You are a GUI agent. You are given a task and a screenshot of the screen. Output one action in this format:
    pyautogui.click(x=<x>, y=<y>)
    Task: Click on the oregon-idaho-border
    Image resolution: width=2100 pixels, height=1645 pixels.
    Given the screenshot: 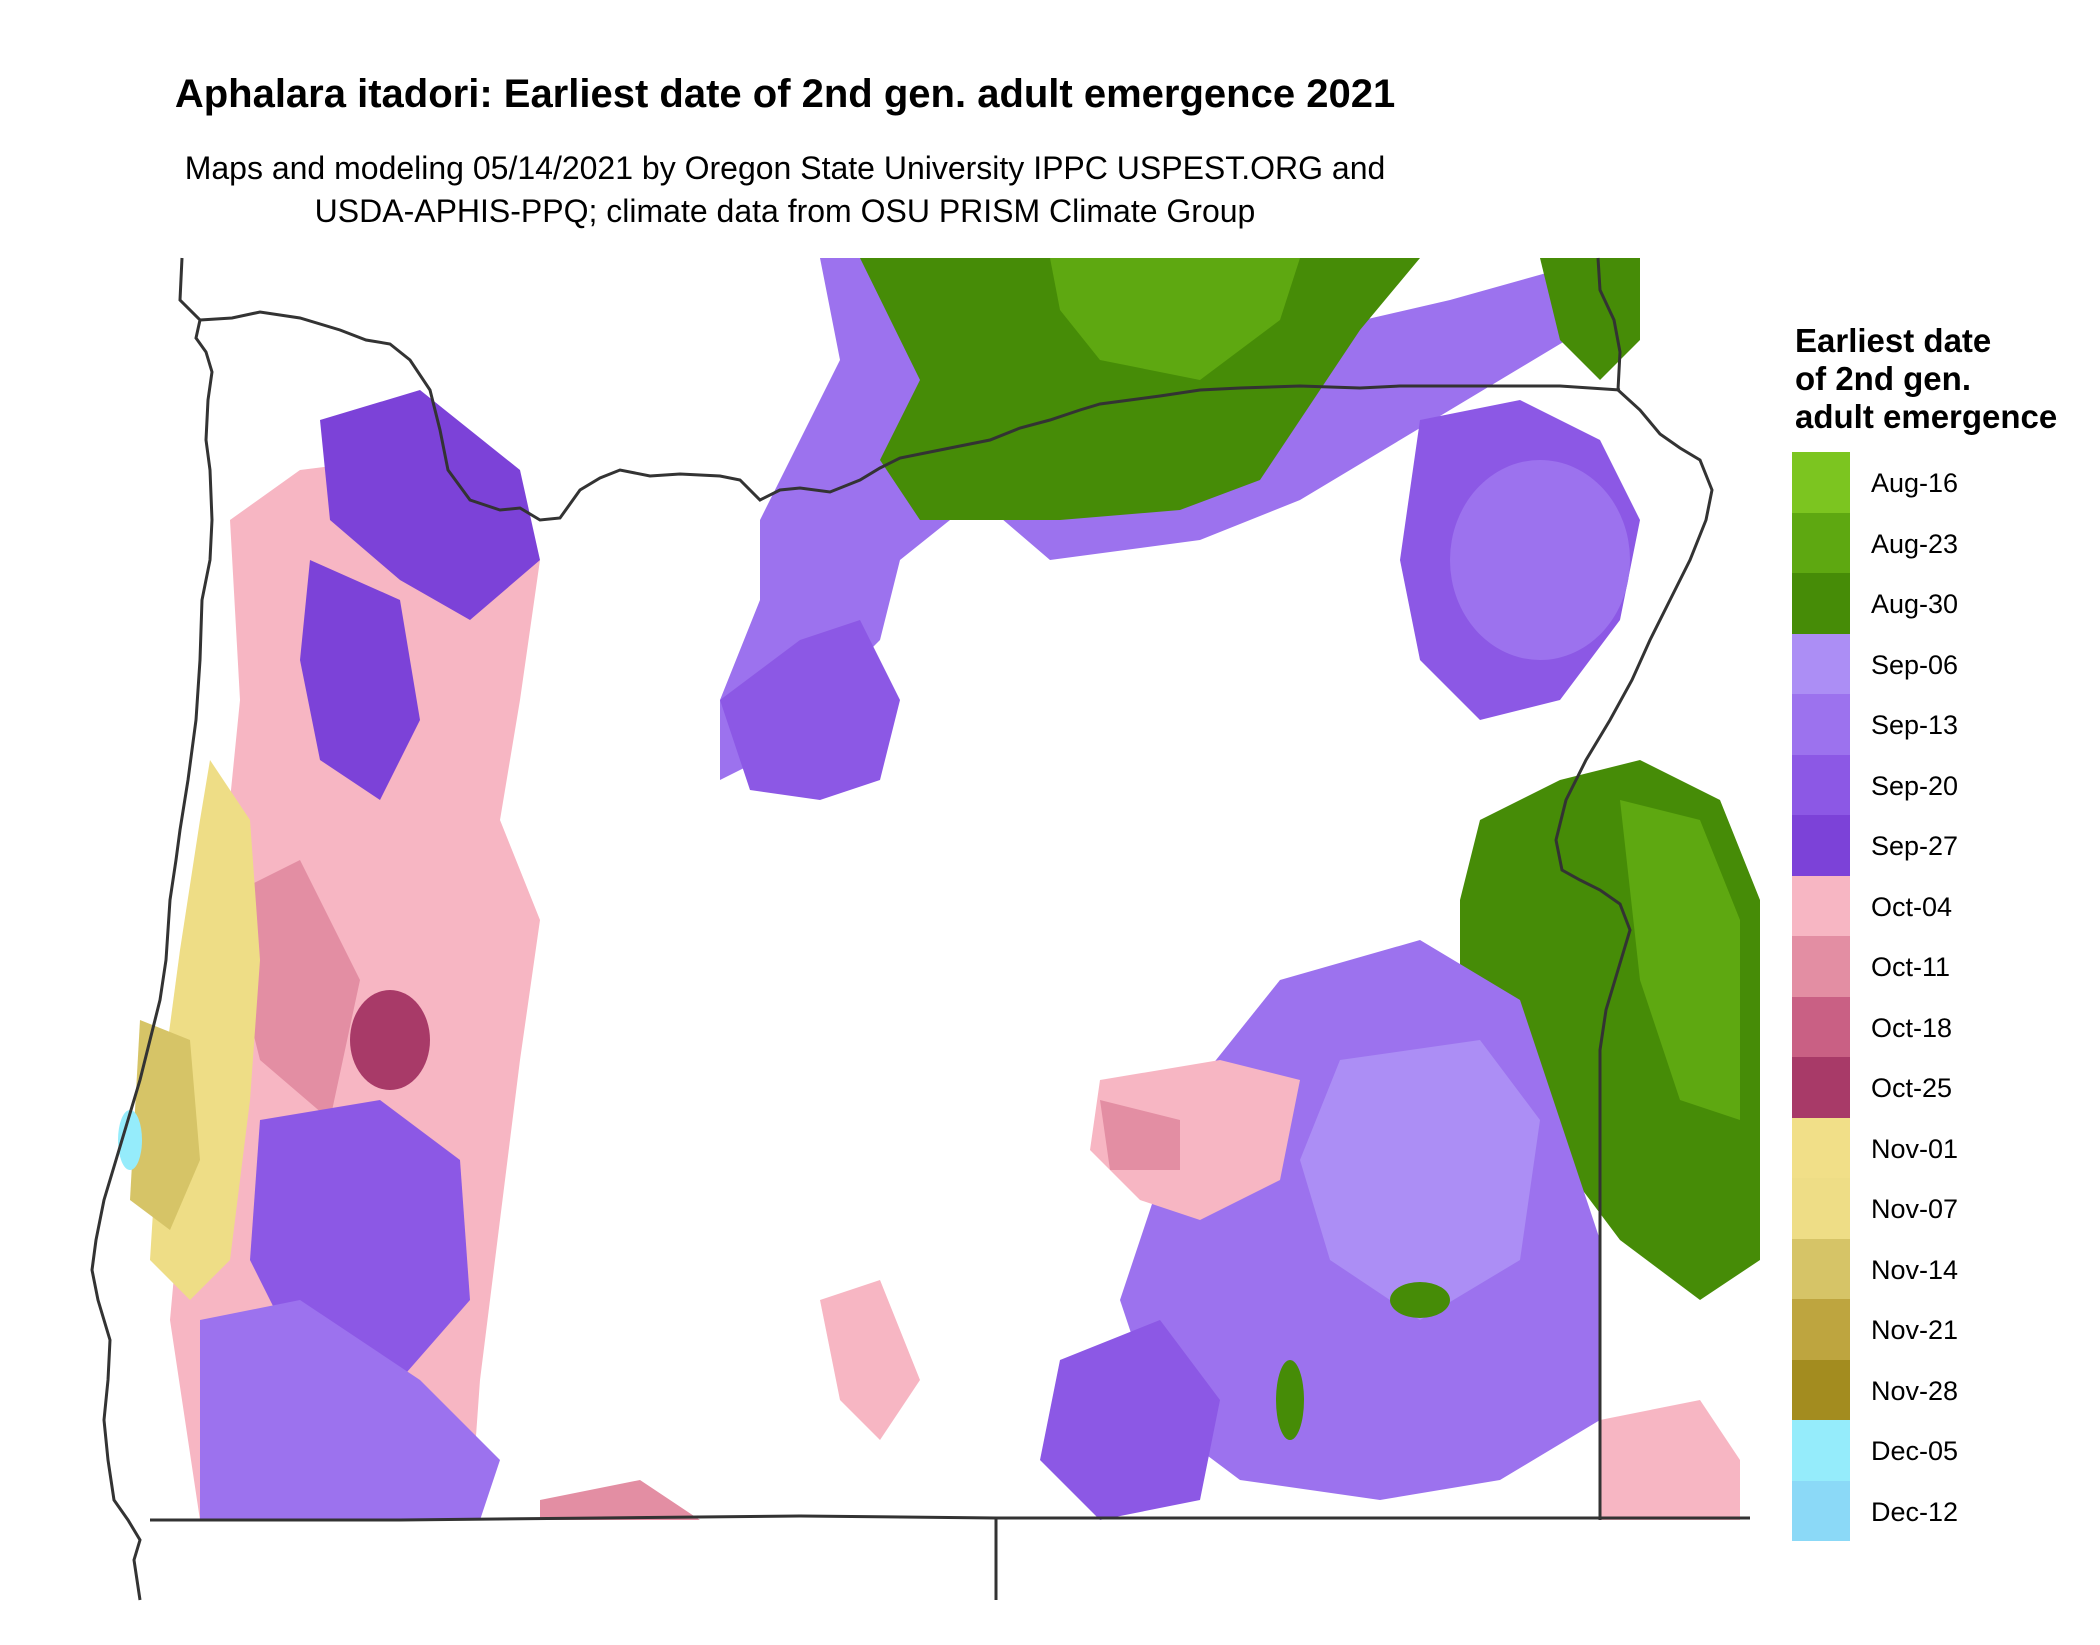 What is the action you would take?
    pyautogui.click(x=1634, y=888)
    